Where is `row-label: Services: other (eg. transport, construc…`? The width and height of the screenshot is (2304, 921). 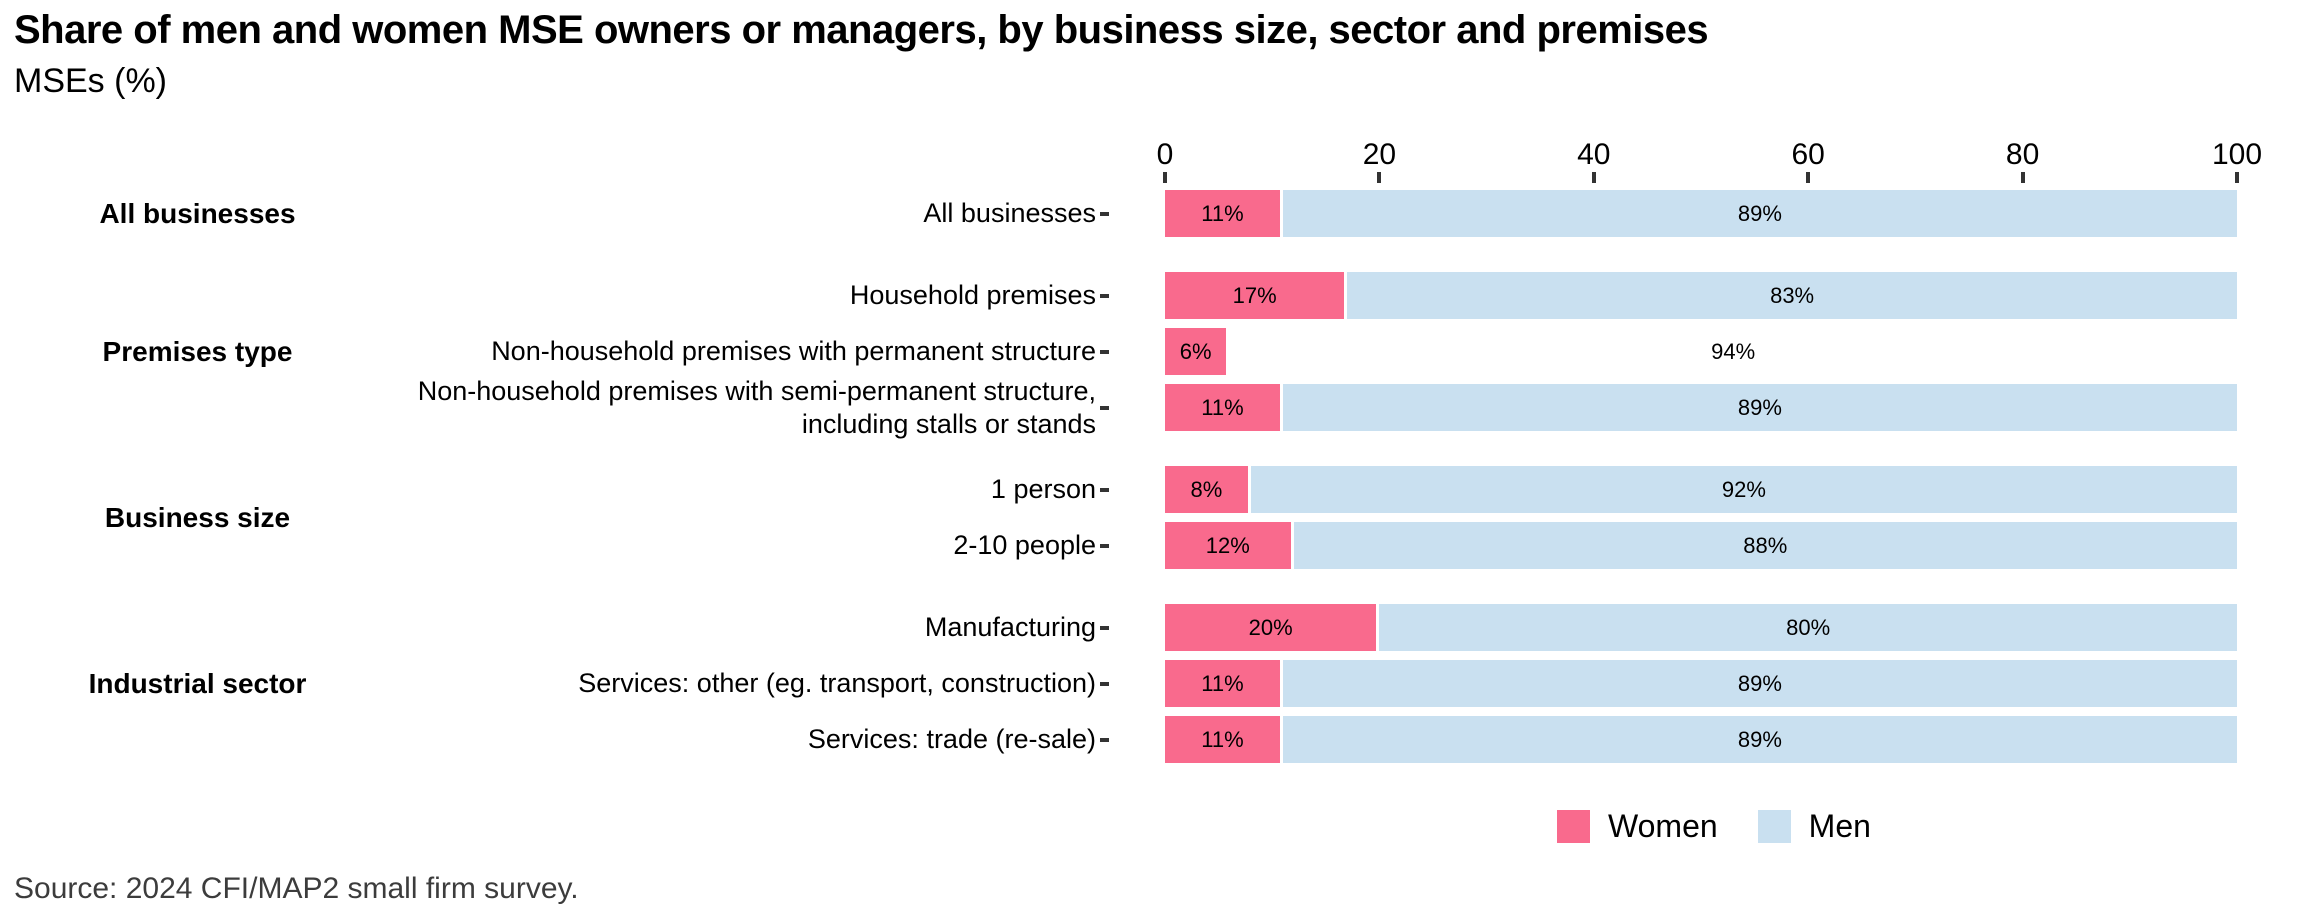 row-label: Services: other (eg. transport, construc… is located at coordinates (837, 683).